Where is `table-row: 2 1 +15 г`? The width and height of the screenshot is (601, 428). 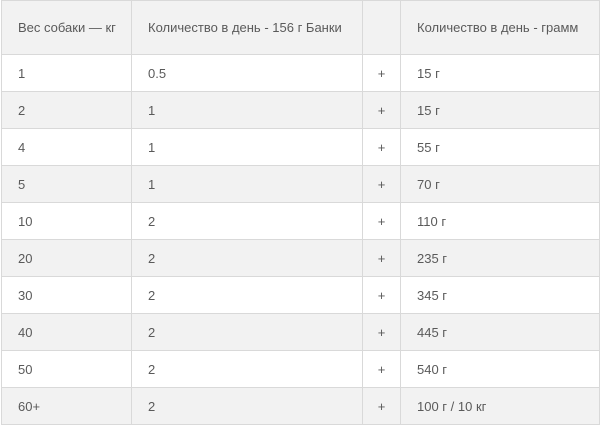
table-row: 2 1 +15 г is located at coordinates (300, 110).